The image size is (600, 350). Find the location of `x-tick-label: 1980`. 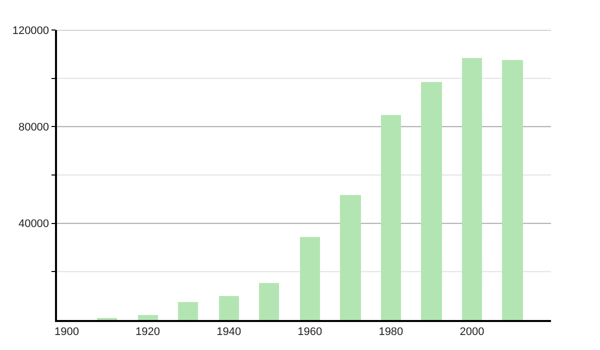

x-tick-label: 1980 is located at coordinates (391, 332).